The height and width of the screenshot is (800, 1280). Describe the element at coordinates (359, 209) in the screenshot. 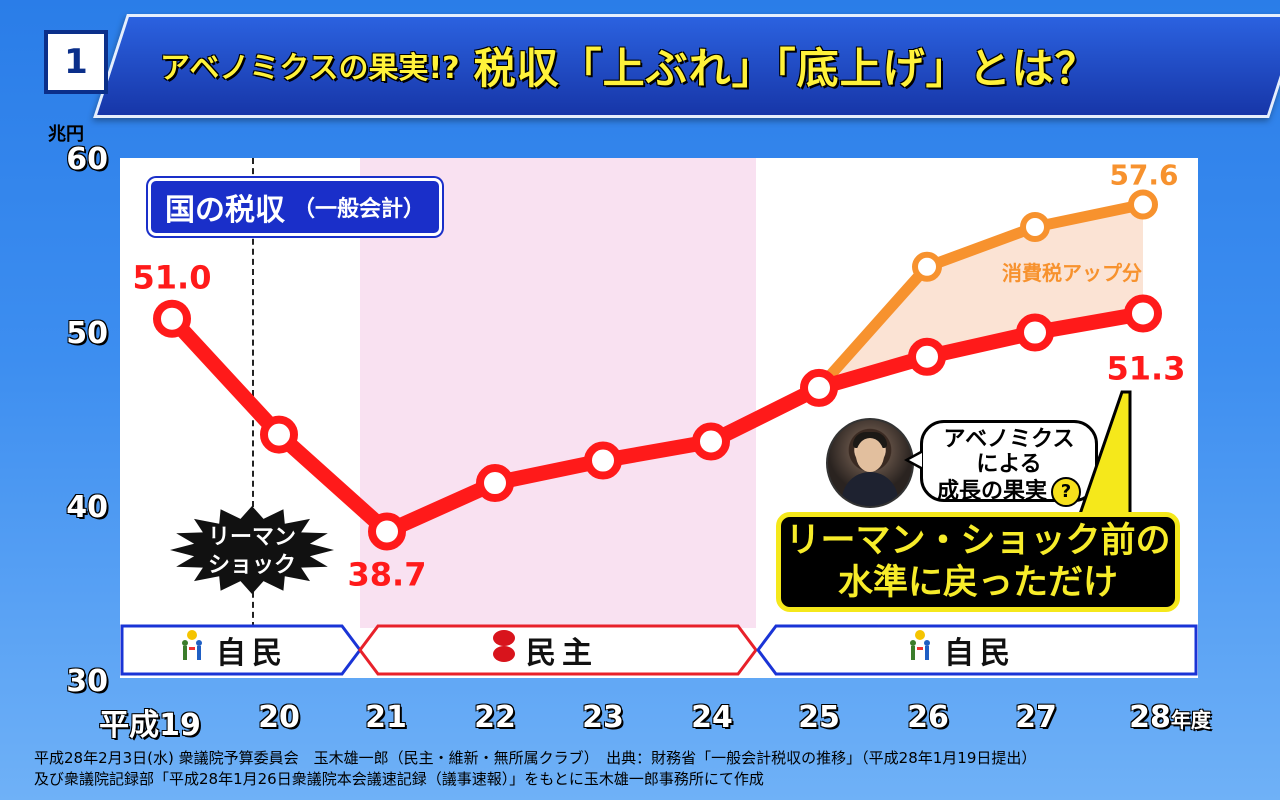

I see `series-title-sub: （一般会計）` at that location.